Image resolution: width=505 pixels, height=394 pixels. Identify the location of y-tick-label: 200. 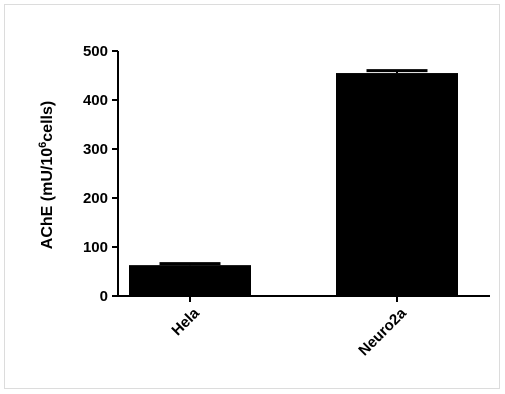
(95, 198).